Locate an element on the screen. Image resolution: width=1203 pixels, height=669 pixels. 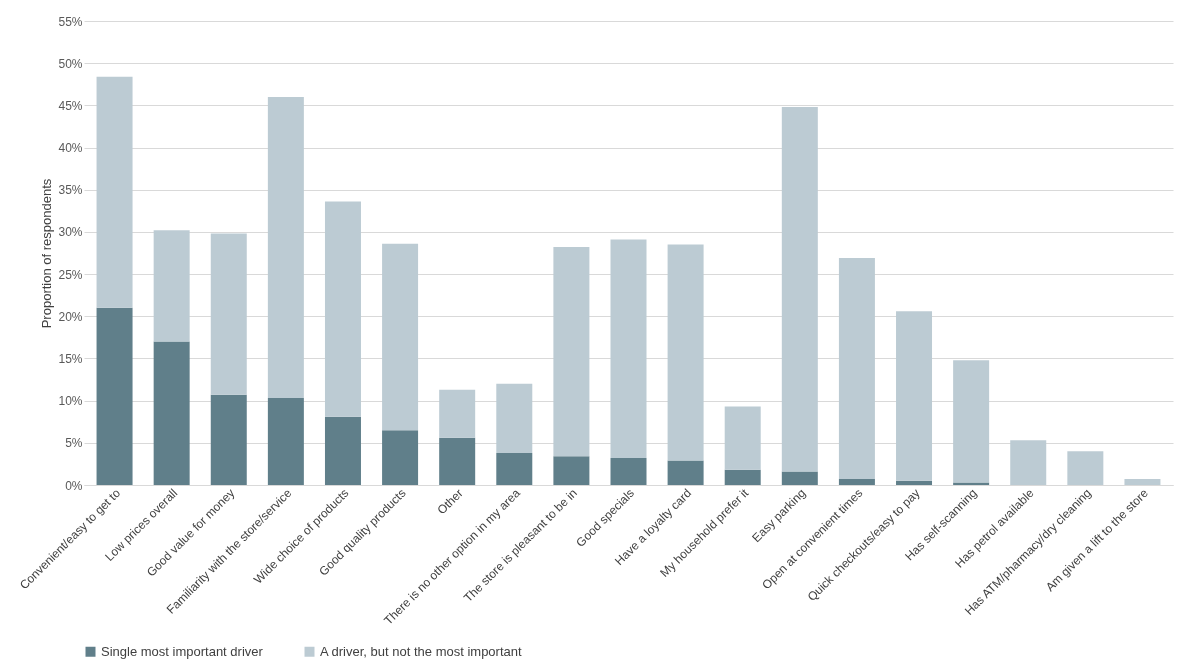
y-tick-label: 10% is located at coordinates (70, 401).